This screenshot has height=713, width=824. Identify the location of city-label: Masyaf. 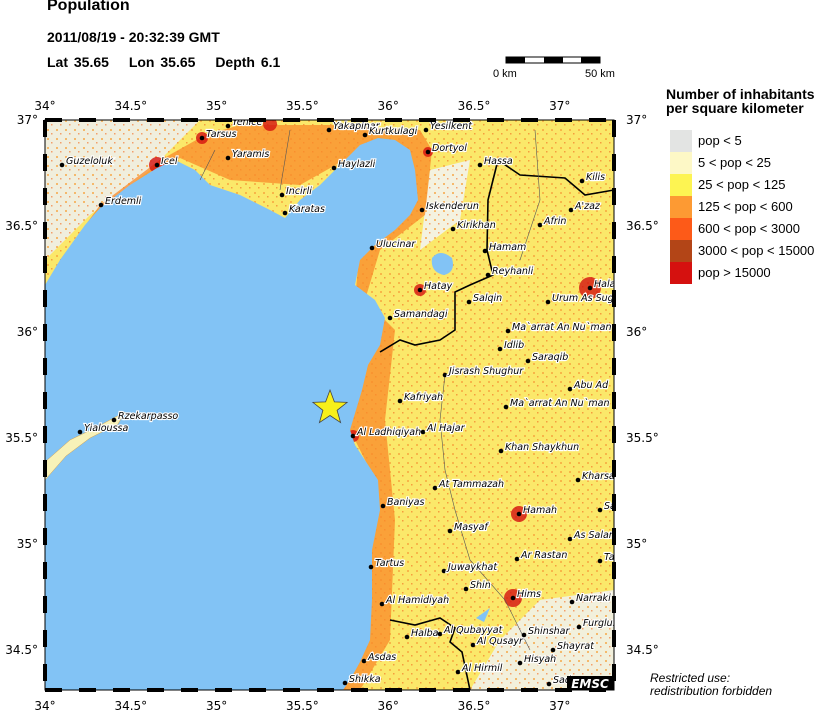
(471, 527).